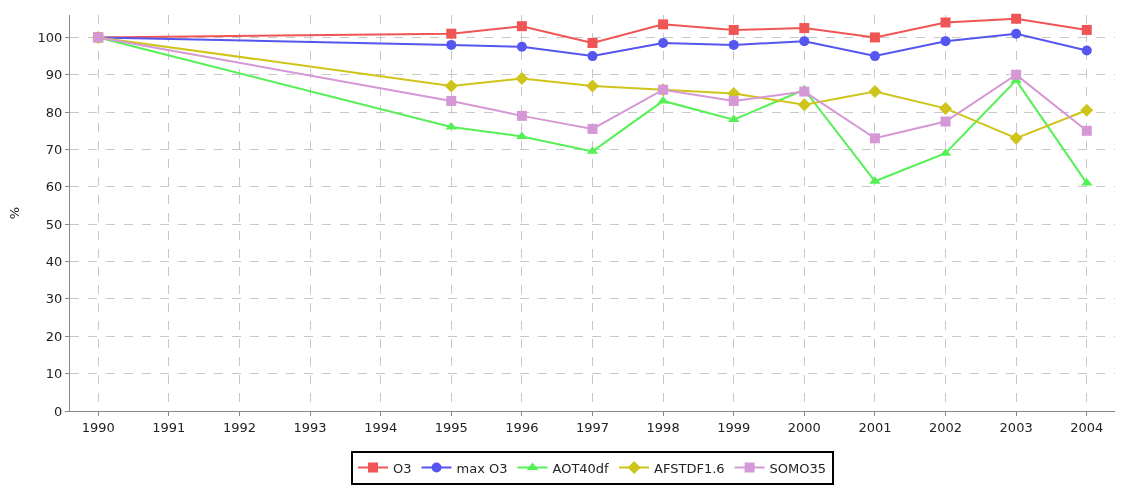 This screenshot has width=1140, height=497. What do you see at coordinates (54, 336) in the screenshot?
I see `y-tick-label: 20` at bounding box center [54, 336].